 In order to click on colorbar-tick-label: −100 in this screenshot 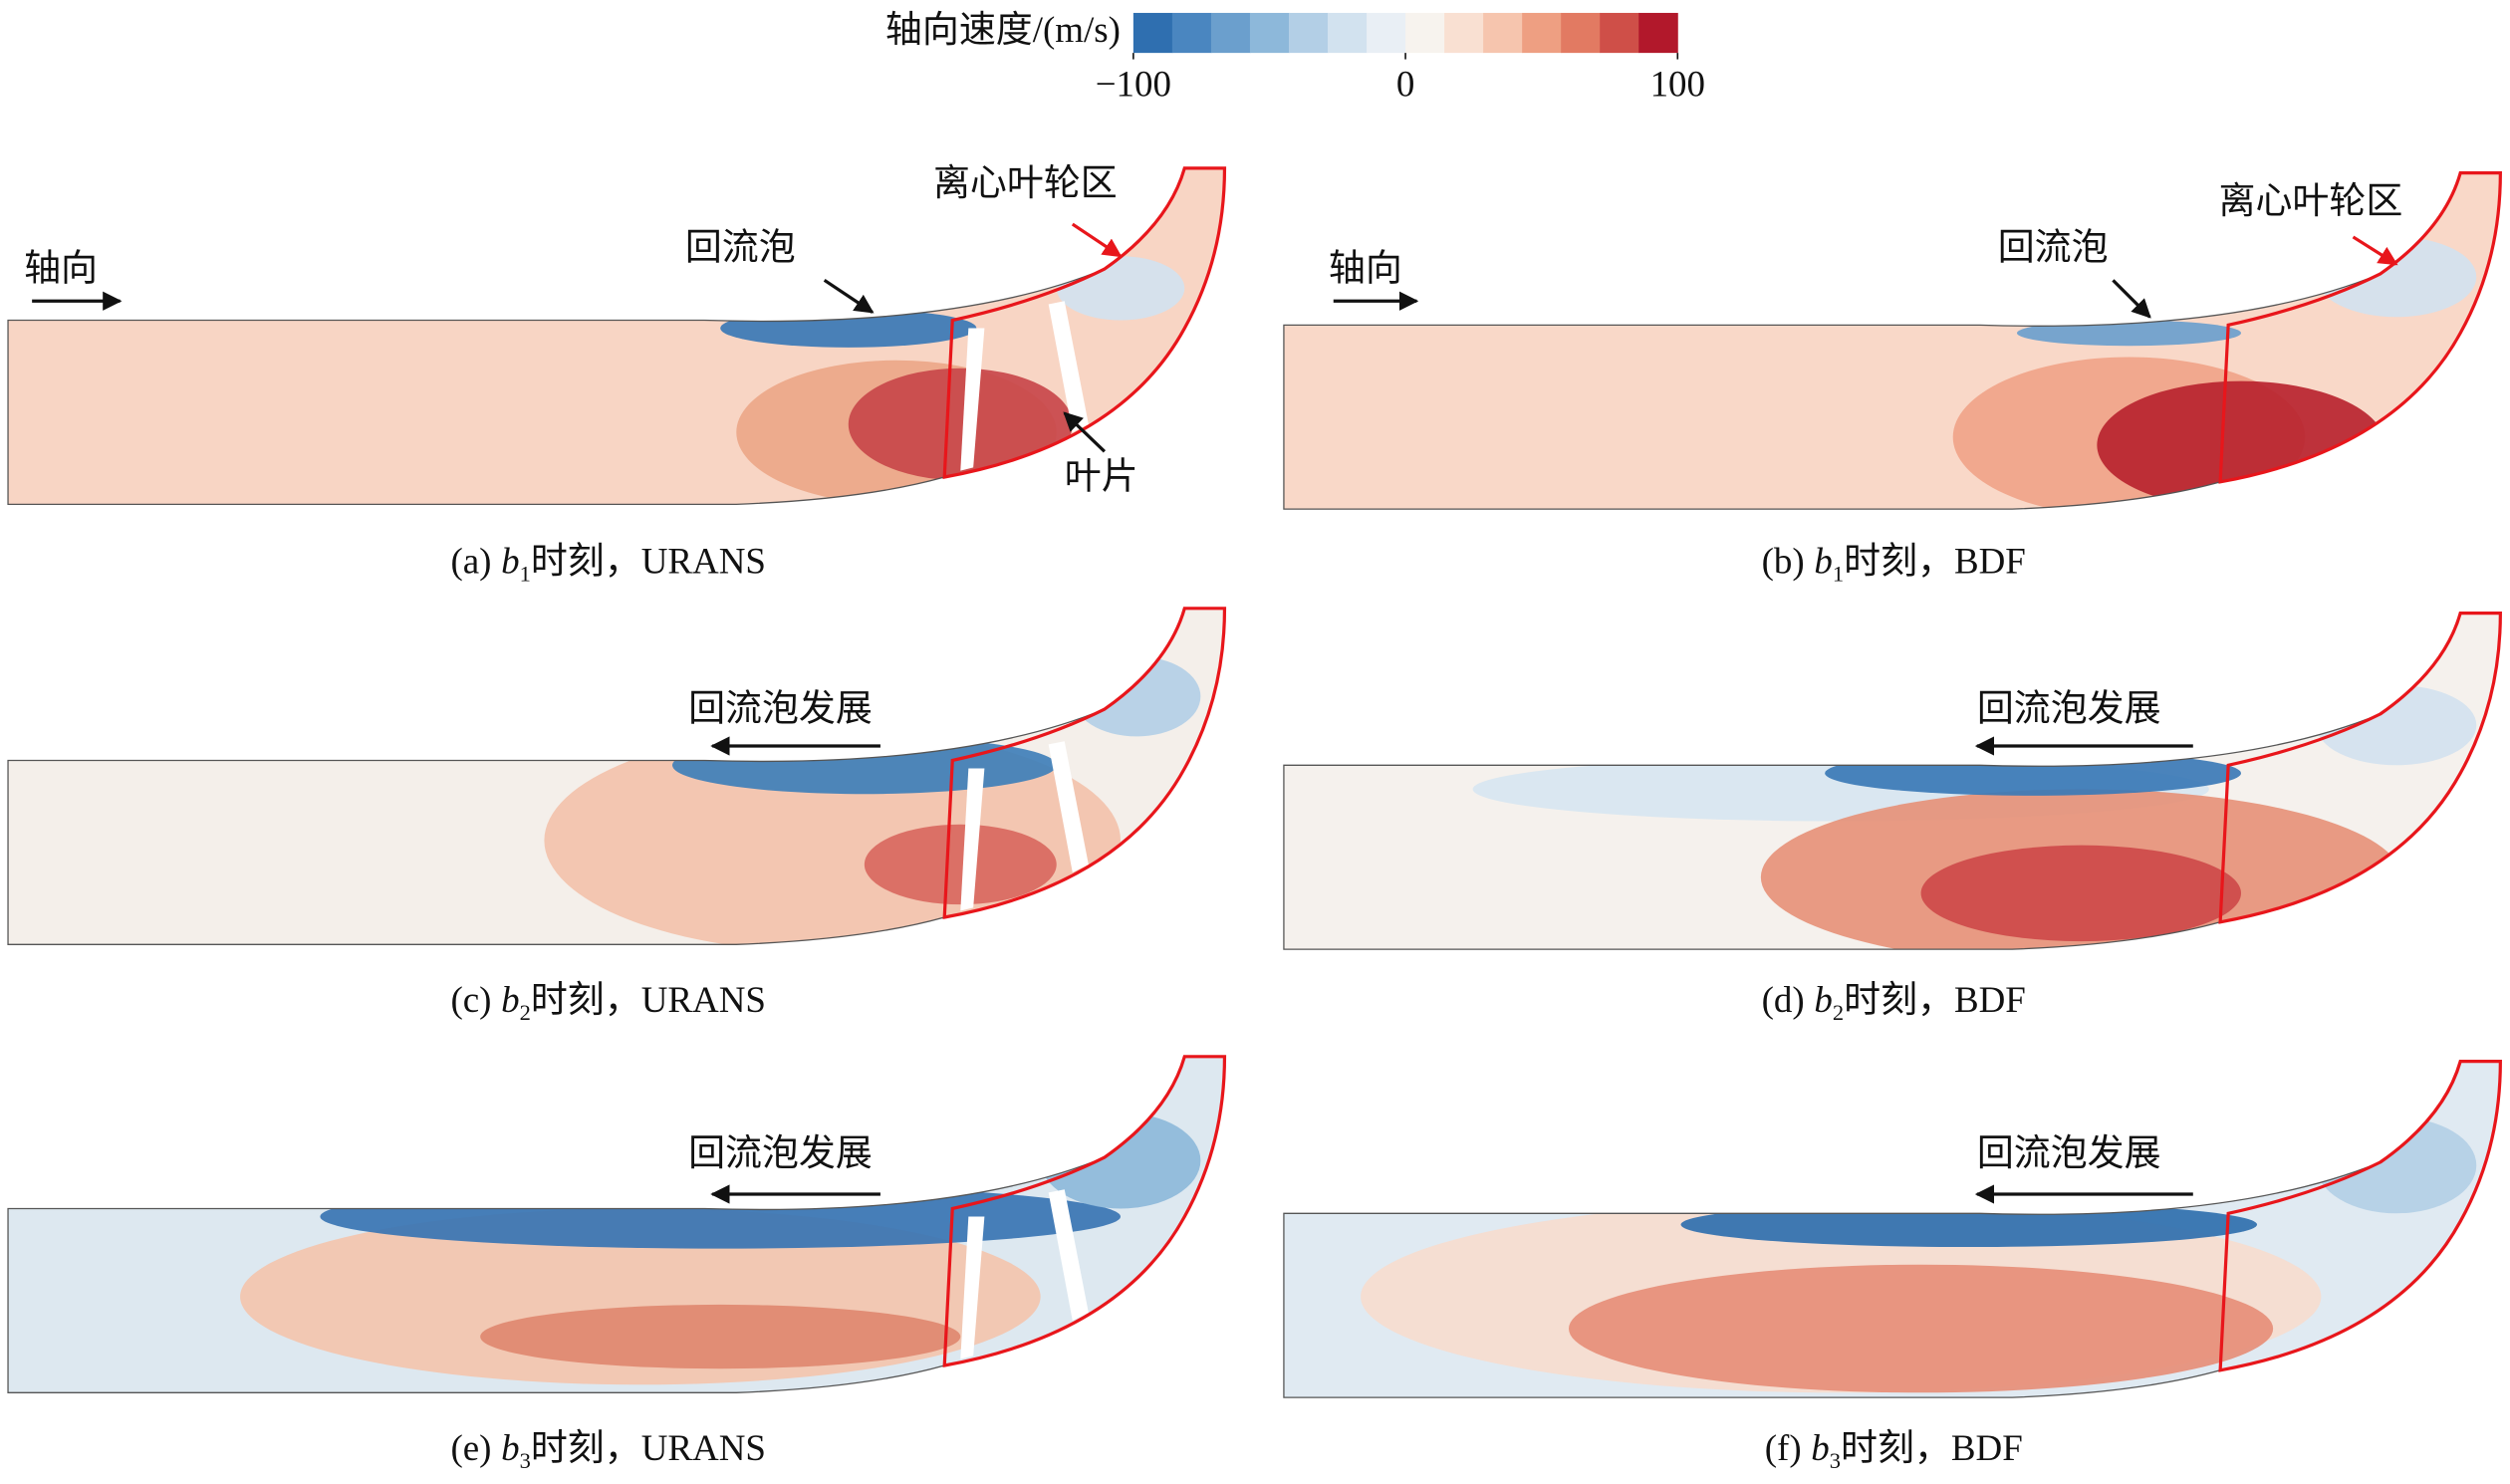, I will do `click(1133, 84)`.